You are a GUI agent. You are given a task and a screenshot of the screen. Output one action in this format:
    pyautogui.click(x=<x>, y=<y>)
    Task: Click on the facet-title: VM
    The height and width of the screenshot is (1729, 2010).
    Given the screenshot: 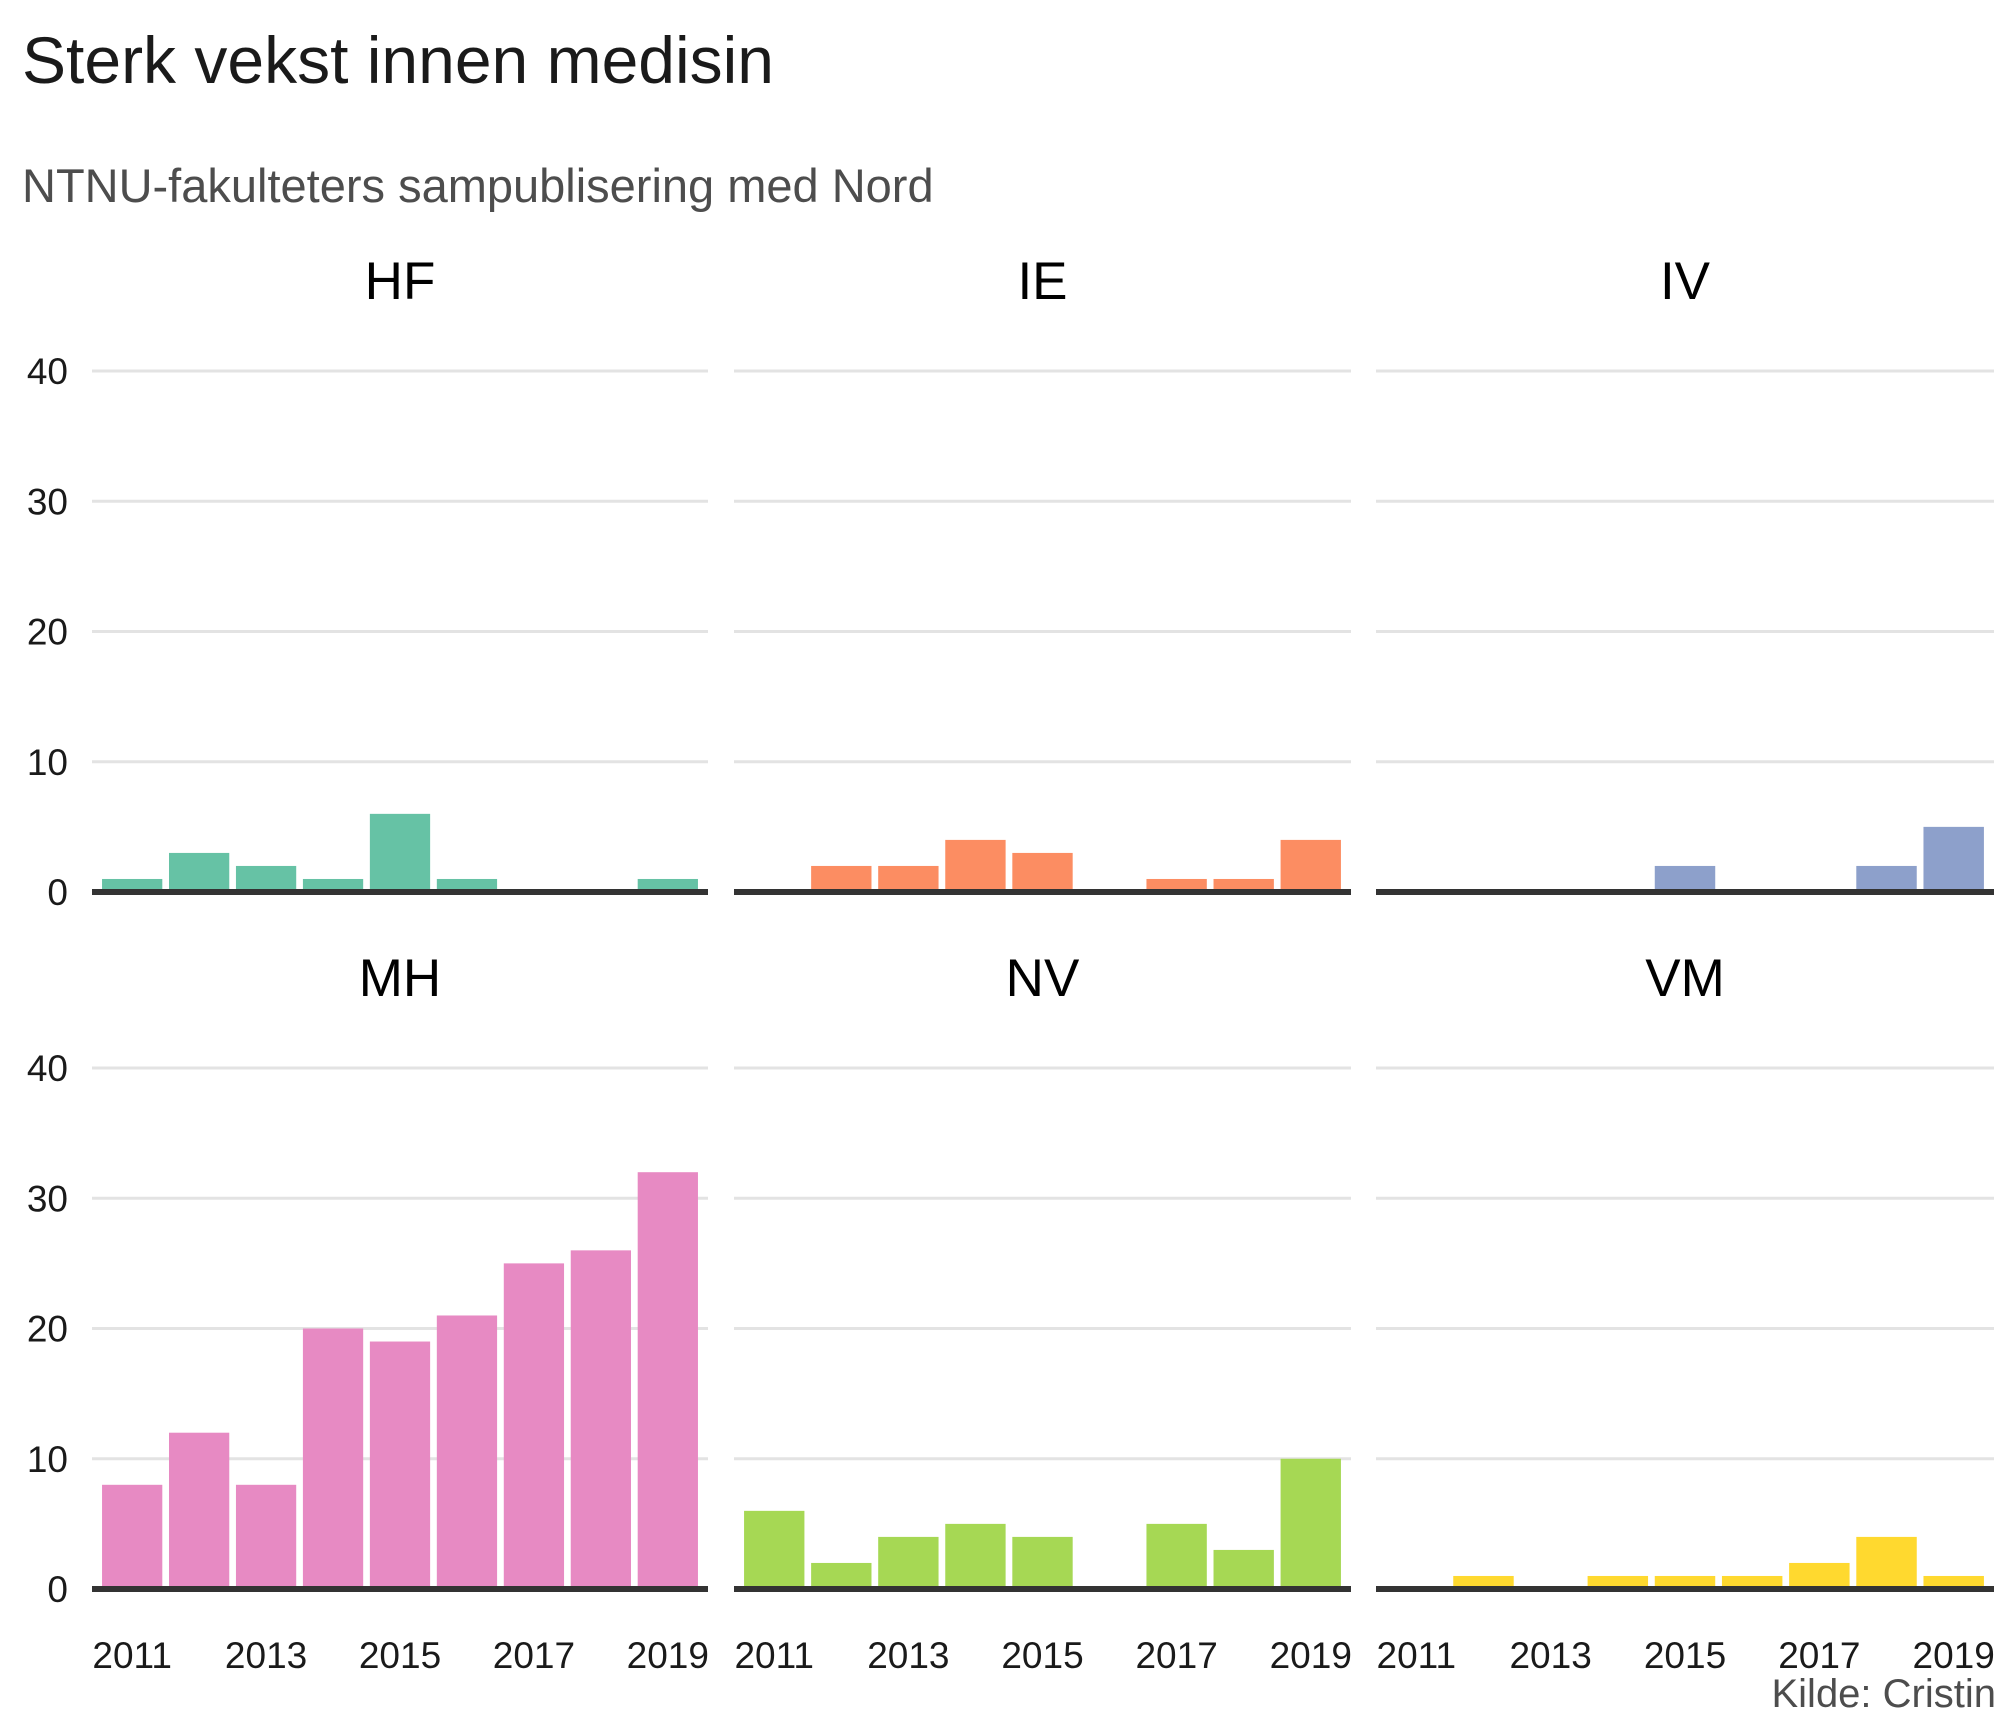 What is the action you would take?
    pyautogui.click(x=1685, y=978)
    